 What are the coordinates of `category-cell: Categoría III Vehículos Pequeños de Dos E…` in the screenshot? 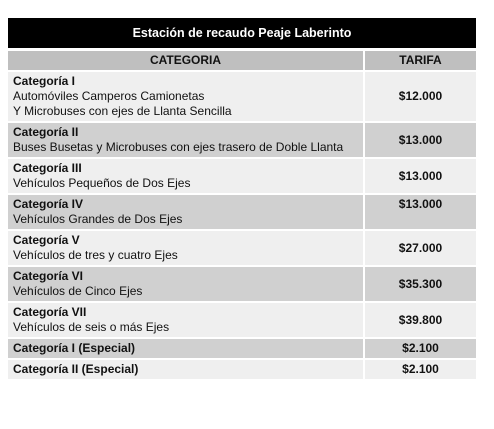 It's located at (186, 176).